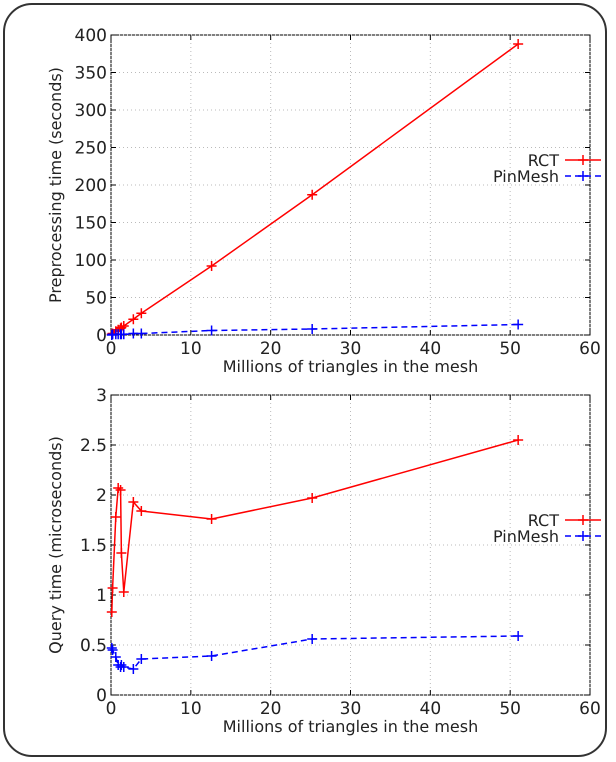 The width and height of the screenshot is (616, 762). I want to click on y-axis-title: Preprocessing time (seconds), so click(55, 185).